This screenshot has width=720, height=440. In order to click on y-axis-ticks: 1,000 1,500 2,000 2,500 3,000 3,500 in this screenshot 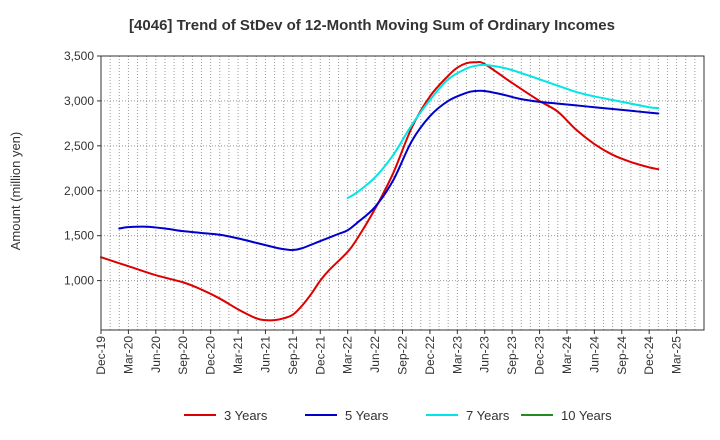, I will do `click(82, 168)`.